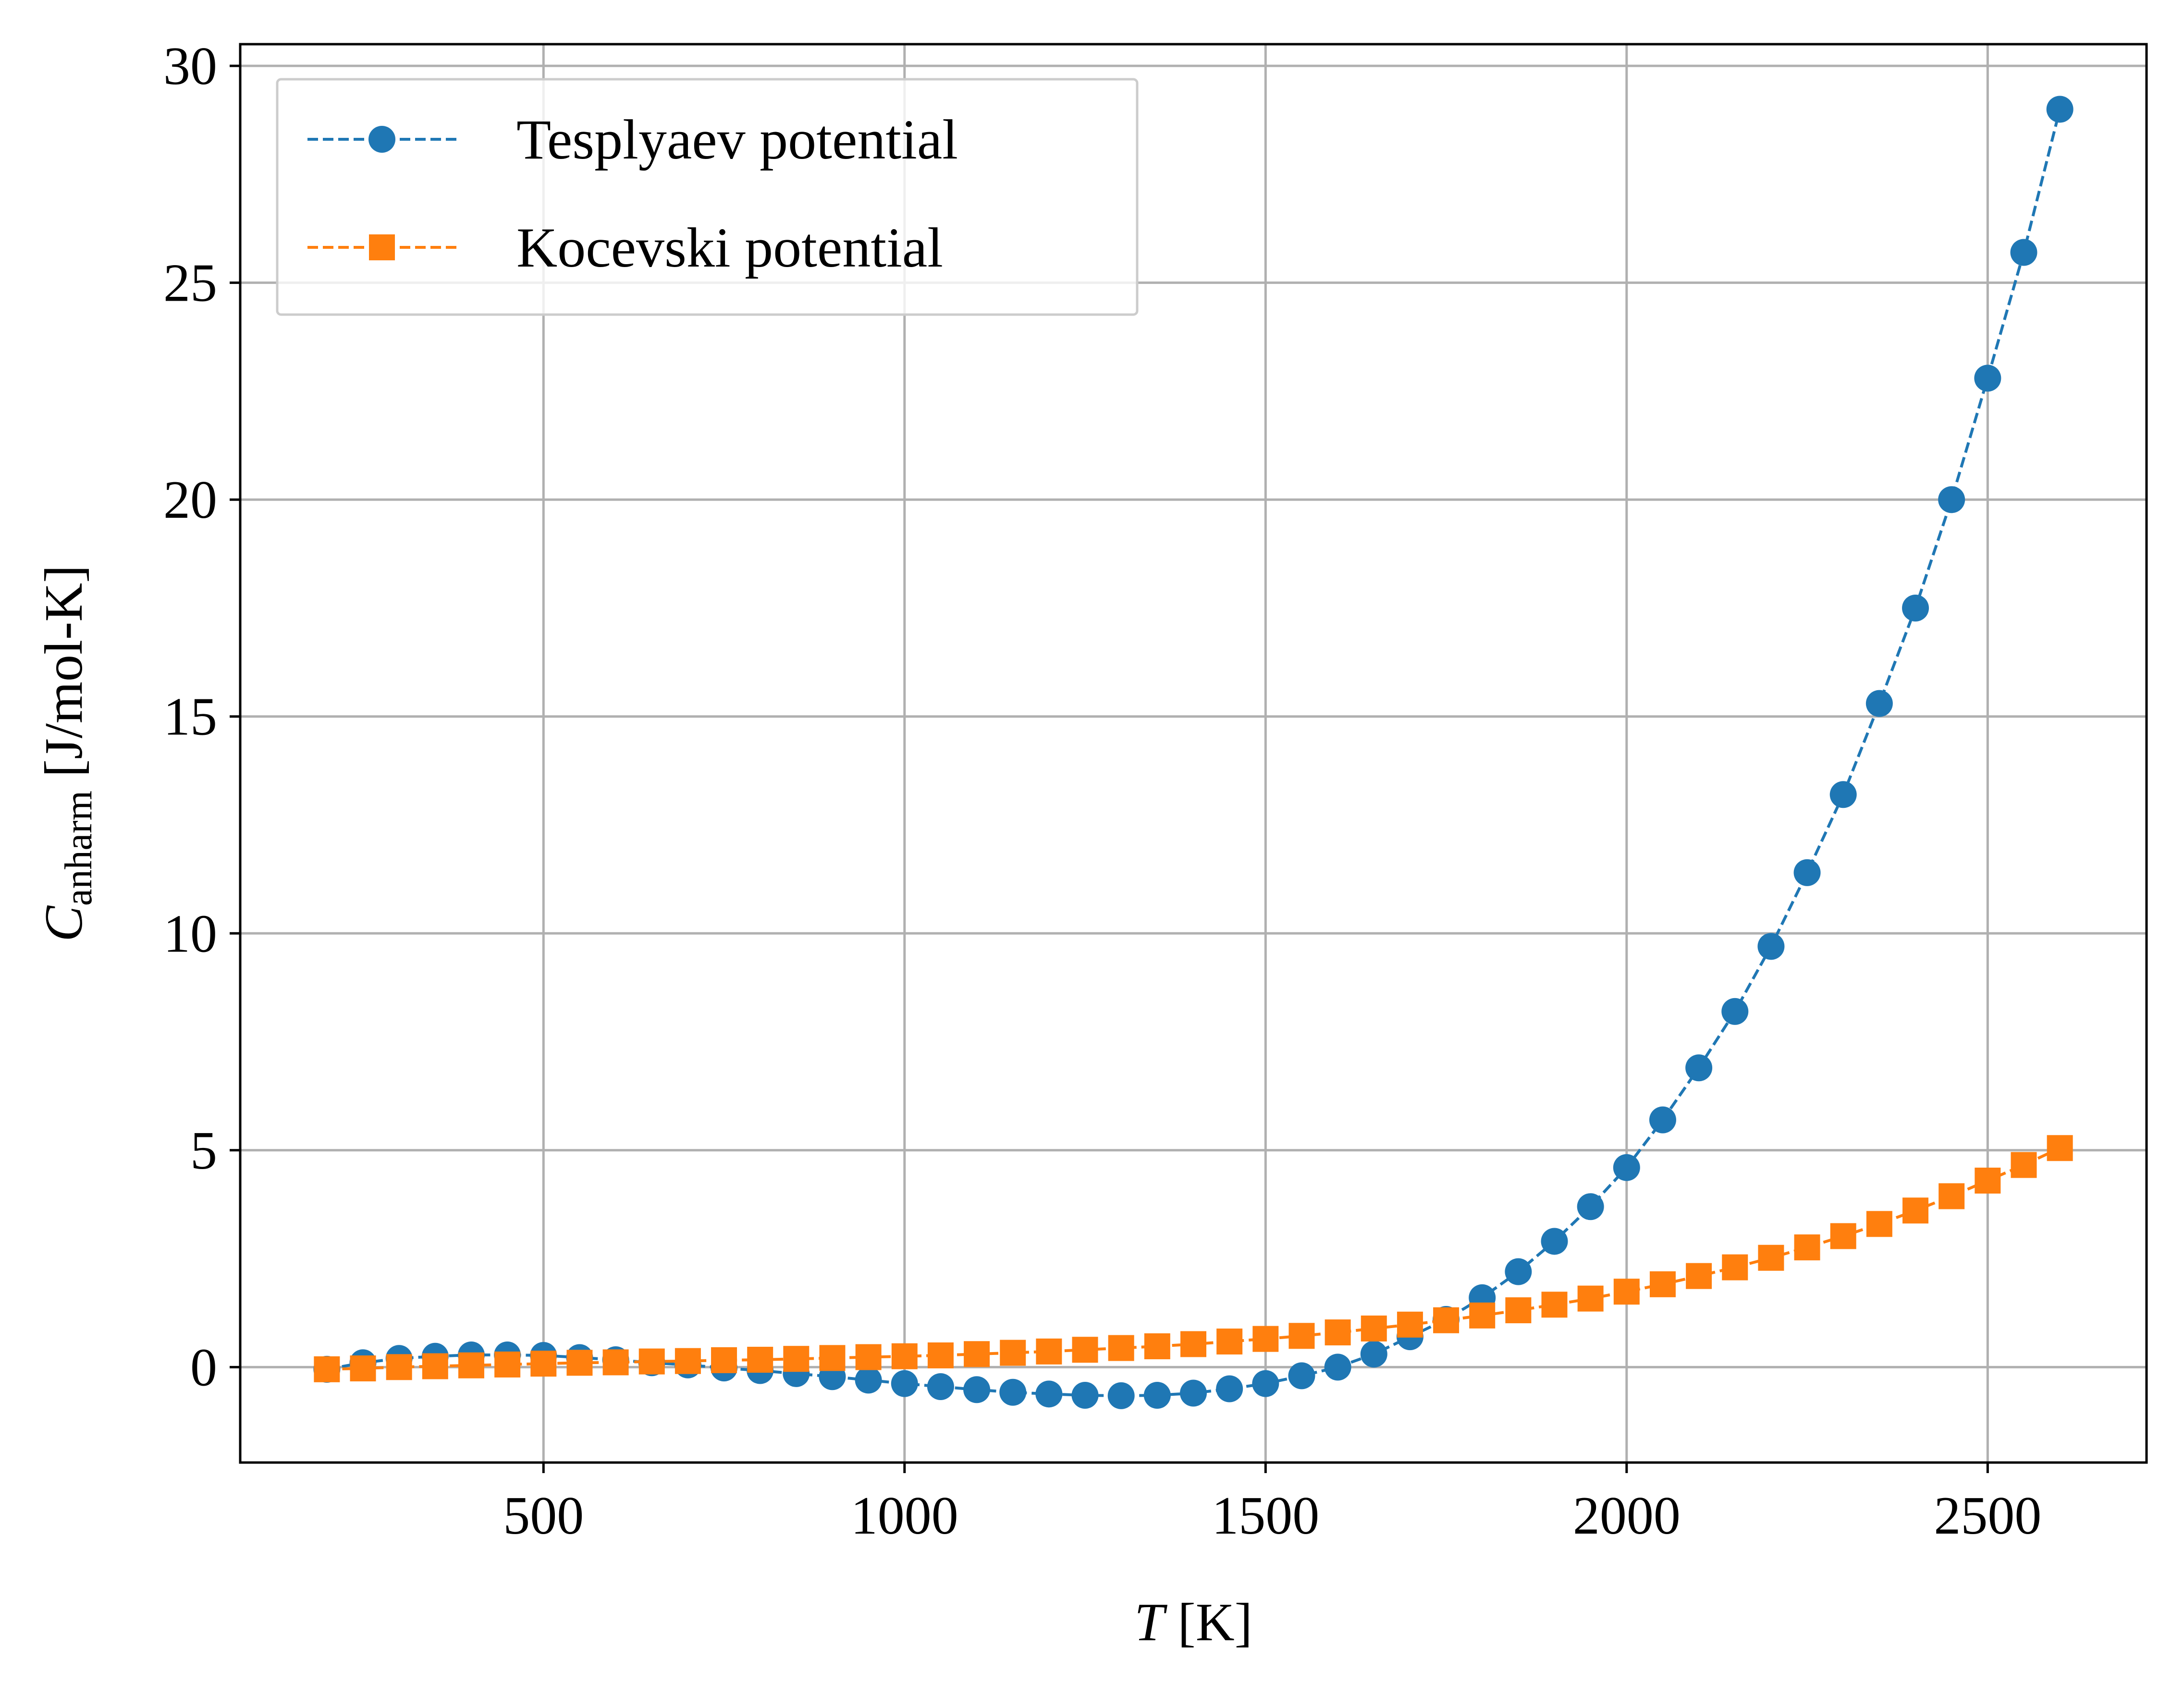 The image size is (2184, 1695). I want to click on x-tick-label: 1000, so click(905, 1516).